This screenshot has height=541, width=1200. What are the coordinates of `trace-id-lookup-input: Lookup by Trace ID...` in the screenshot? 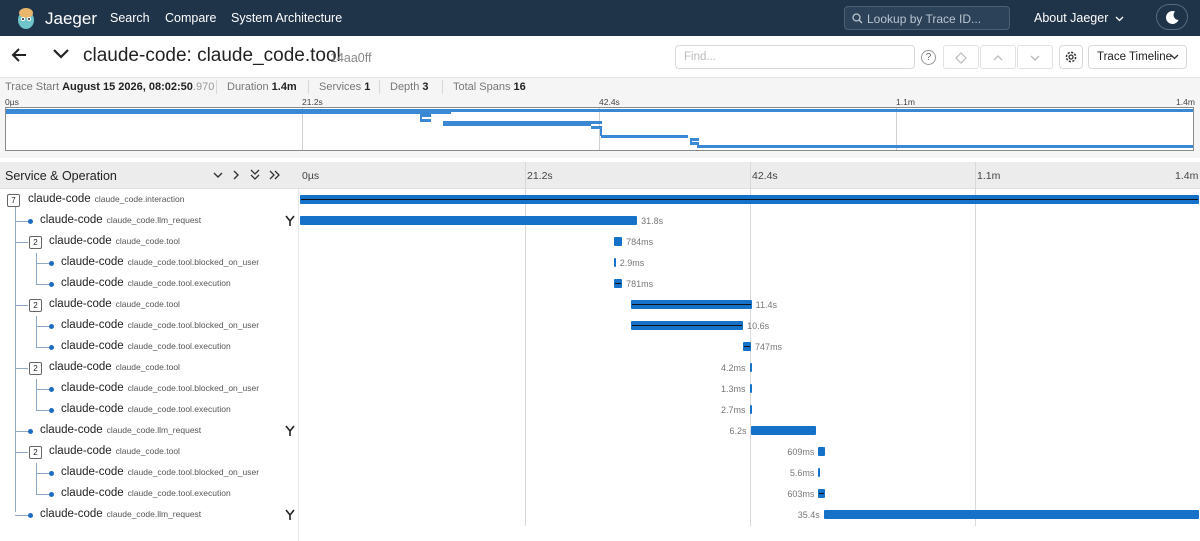 It's located at (927, 18).